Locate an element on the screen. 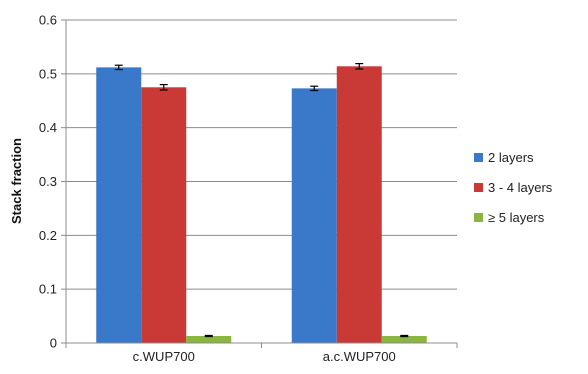 The height and width of the screenshot is (374, 588). legend: 2 layers 3 - 4 layers ≥ 5 layers is located at coordinates (513, 187).